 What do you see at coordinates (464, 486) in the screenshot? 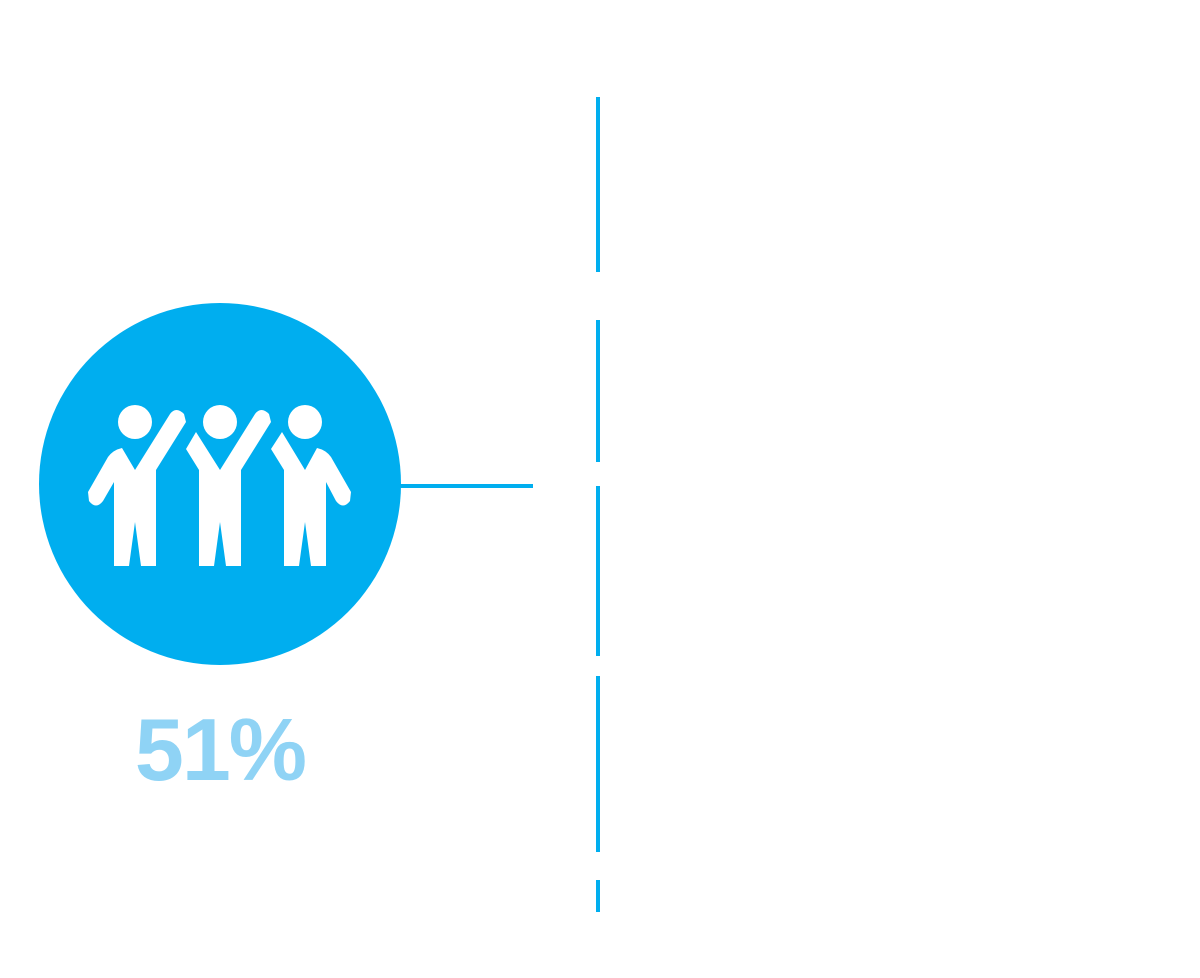
I see `connector-line` at bounding box center [464, 486].